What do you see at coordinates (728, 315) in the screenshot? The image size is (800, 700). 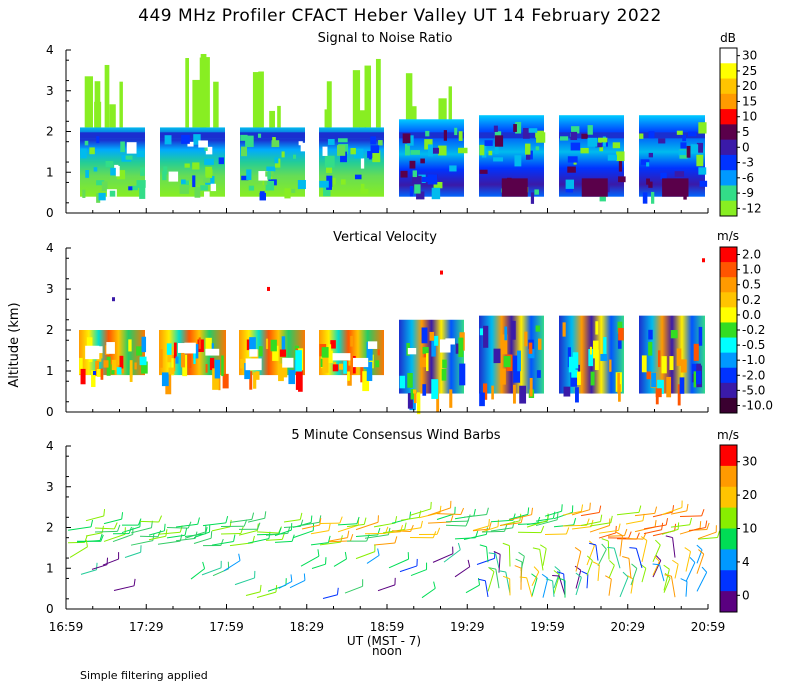 I see `vv-colorbar-swatch` at bounding box center [728, 315].